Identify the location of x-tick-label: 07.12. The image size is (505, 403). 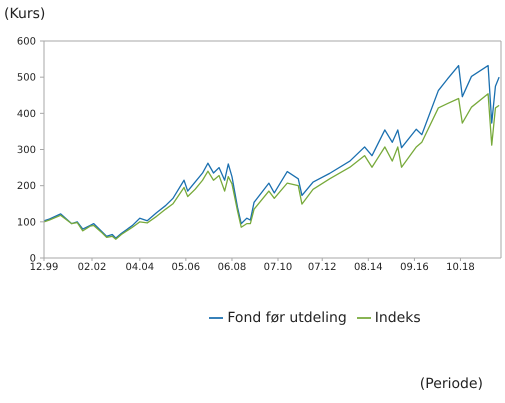
(322, 268).